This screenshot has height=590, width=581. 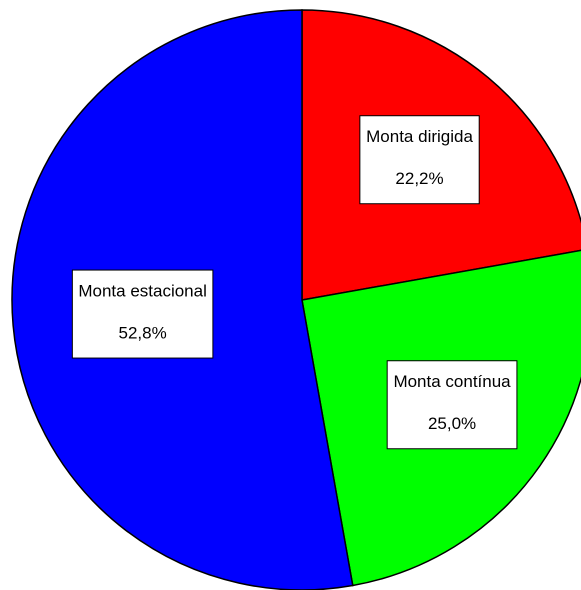 I want to click on value-label: 25,0%, so click(x=452, y=423).